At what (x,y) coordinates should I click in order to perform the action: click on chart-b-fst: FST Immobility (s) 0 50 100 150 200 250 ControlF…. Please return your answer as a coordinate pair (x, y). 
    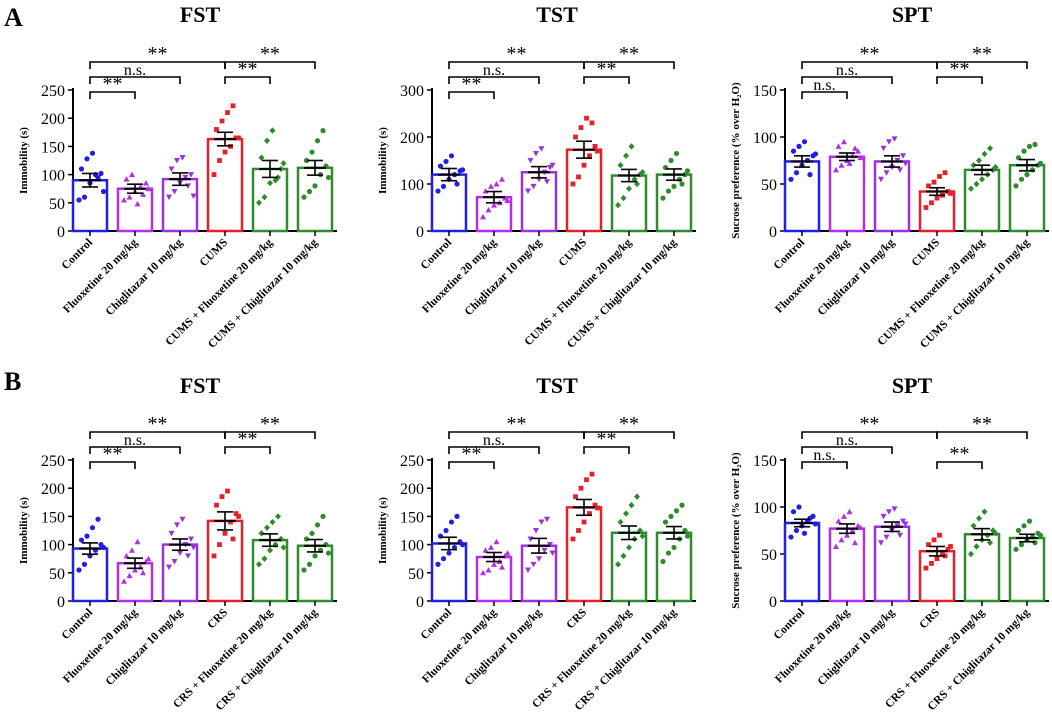
    Looking at the image, I should click on (177, 543).